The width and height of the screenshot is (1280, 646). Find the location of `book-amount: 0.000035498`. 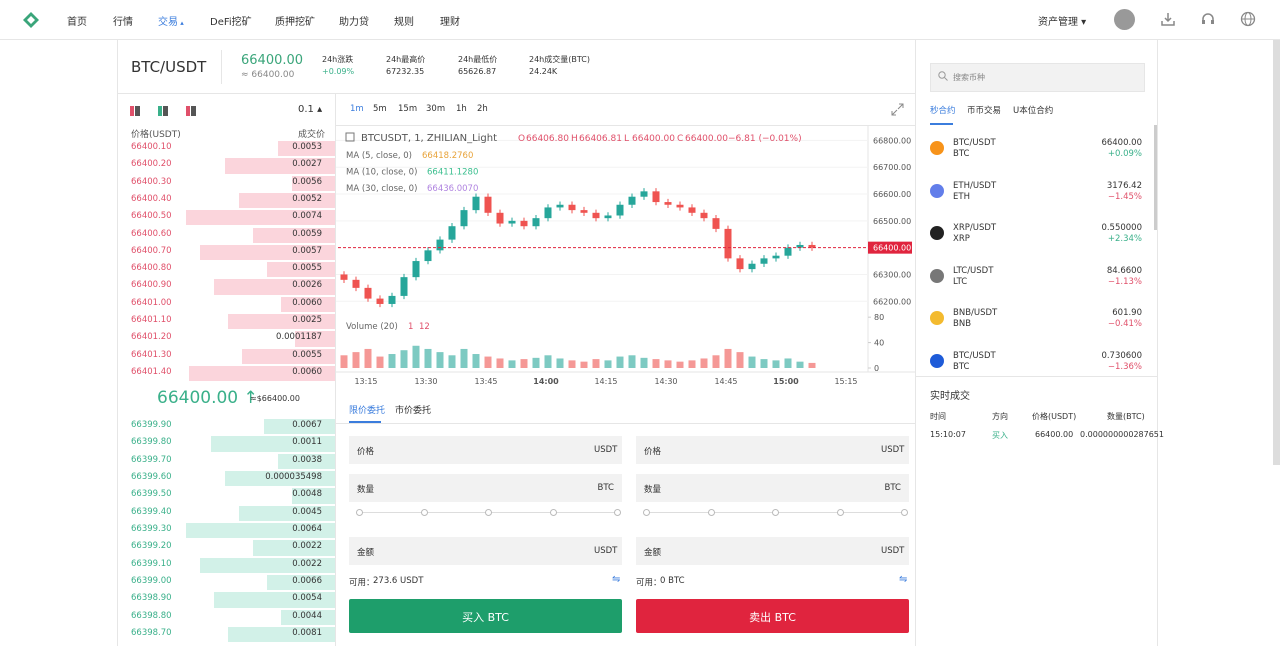

book-amount: 0.000035498 is located at coordinates (293, 476).